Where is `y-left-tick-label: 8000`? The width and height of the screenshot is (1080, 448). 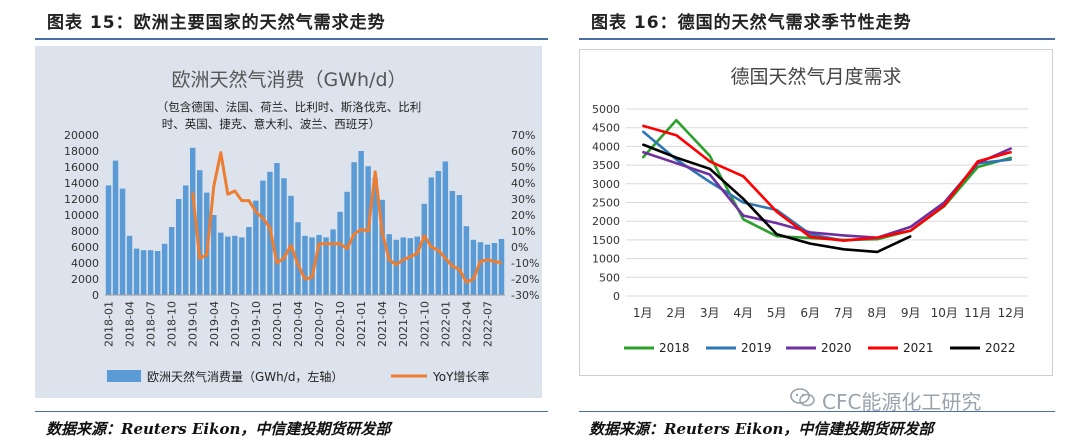
y-left-tick-label: 8000 is located at coordinates (85, 231).